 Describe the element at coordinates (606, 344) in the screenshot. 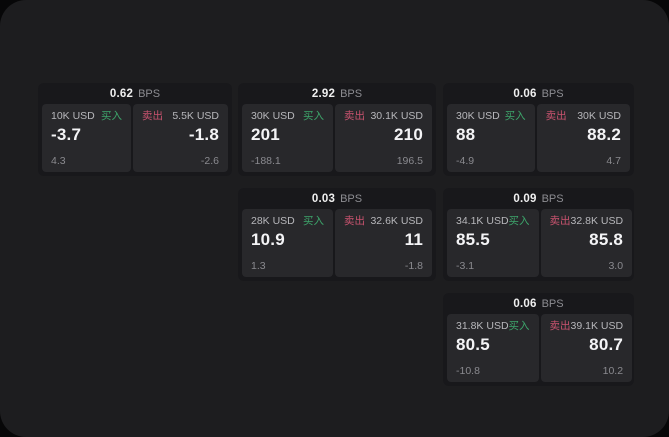

I see `sell-price: 80.7` at that location.